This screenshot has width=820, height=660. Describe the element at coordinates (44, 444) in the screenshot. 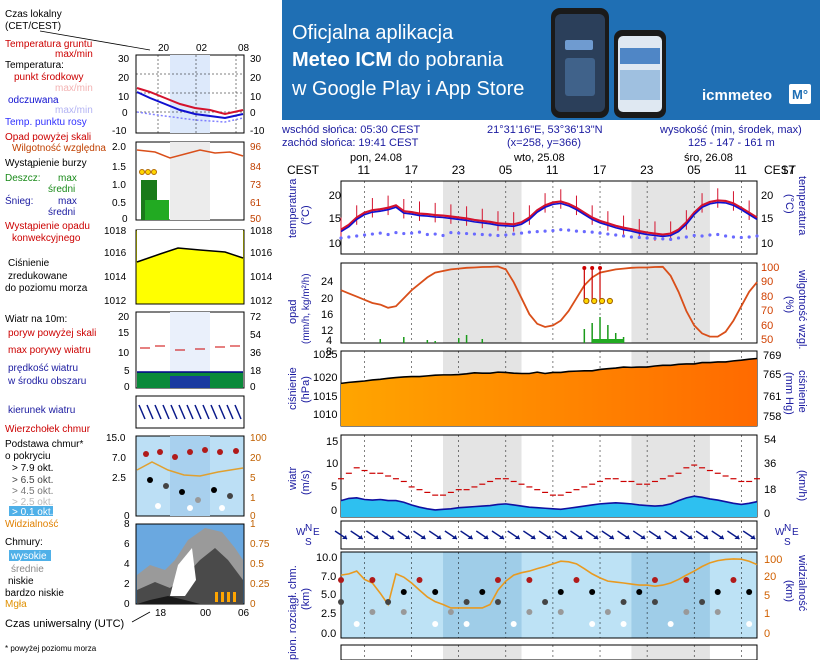

I see `svg-text: Podstawa chmur*` at that location.